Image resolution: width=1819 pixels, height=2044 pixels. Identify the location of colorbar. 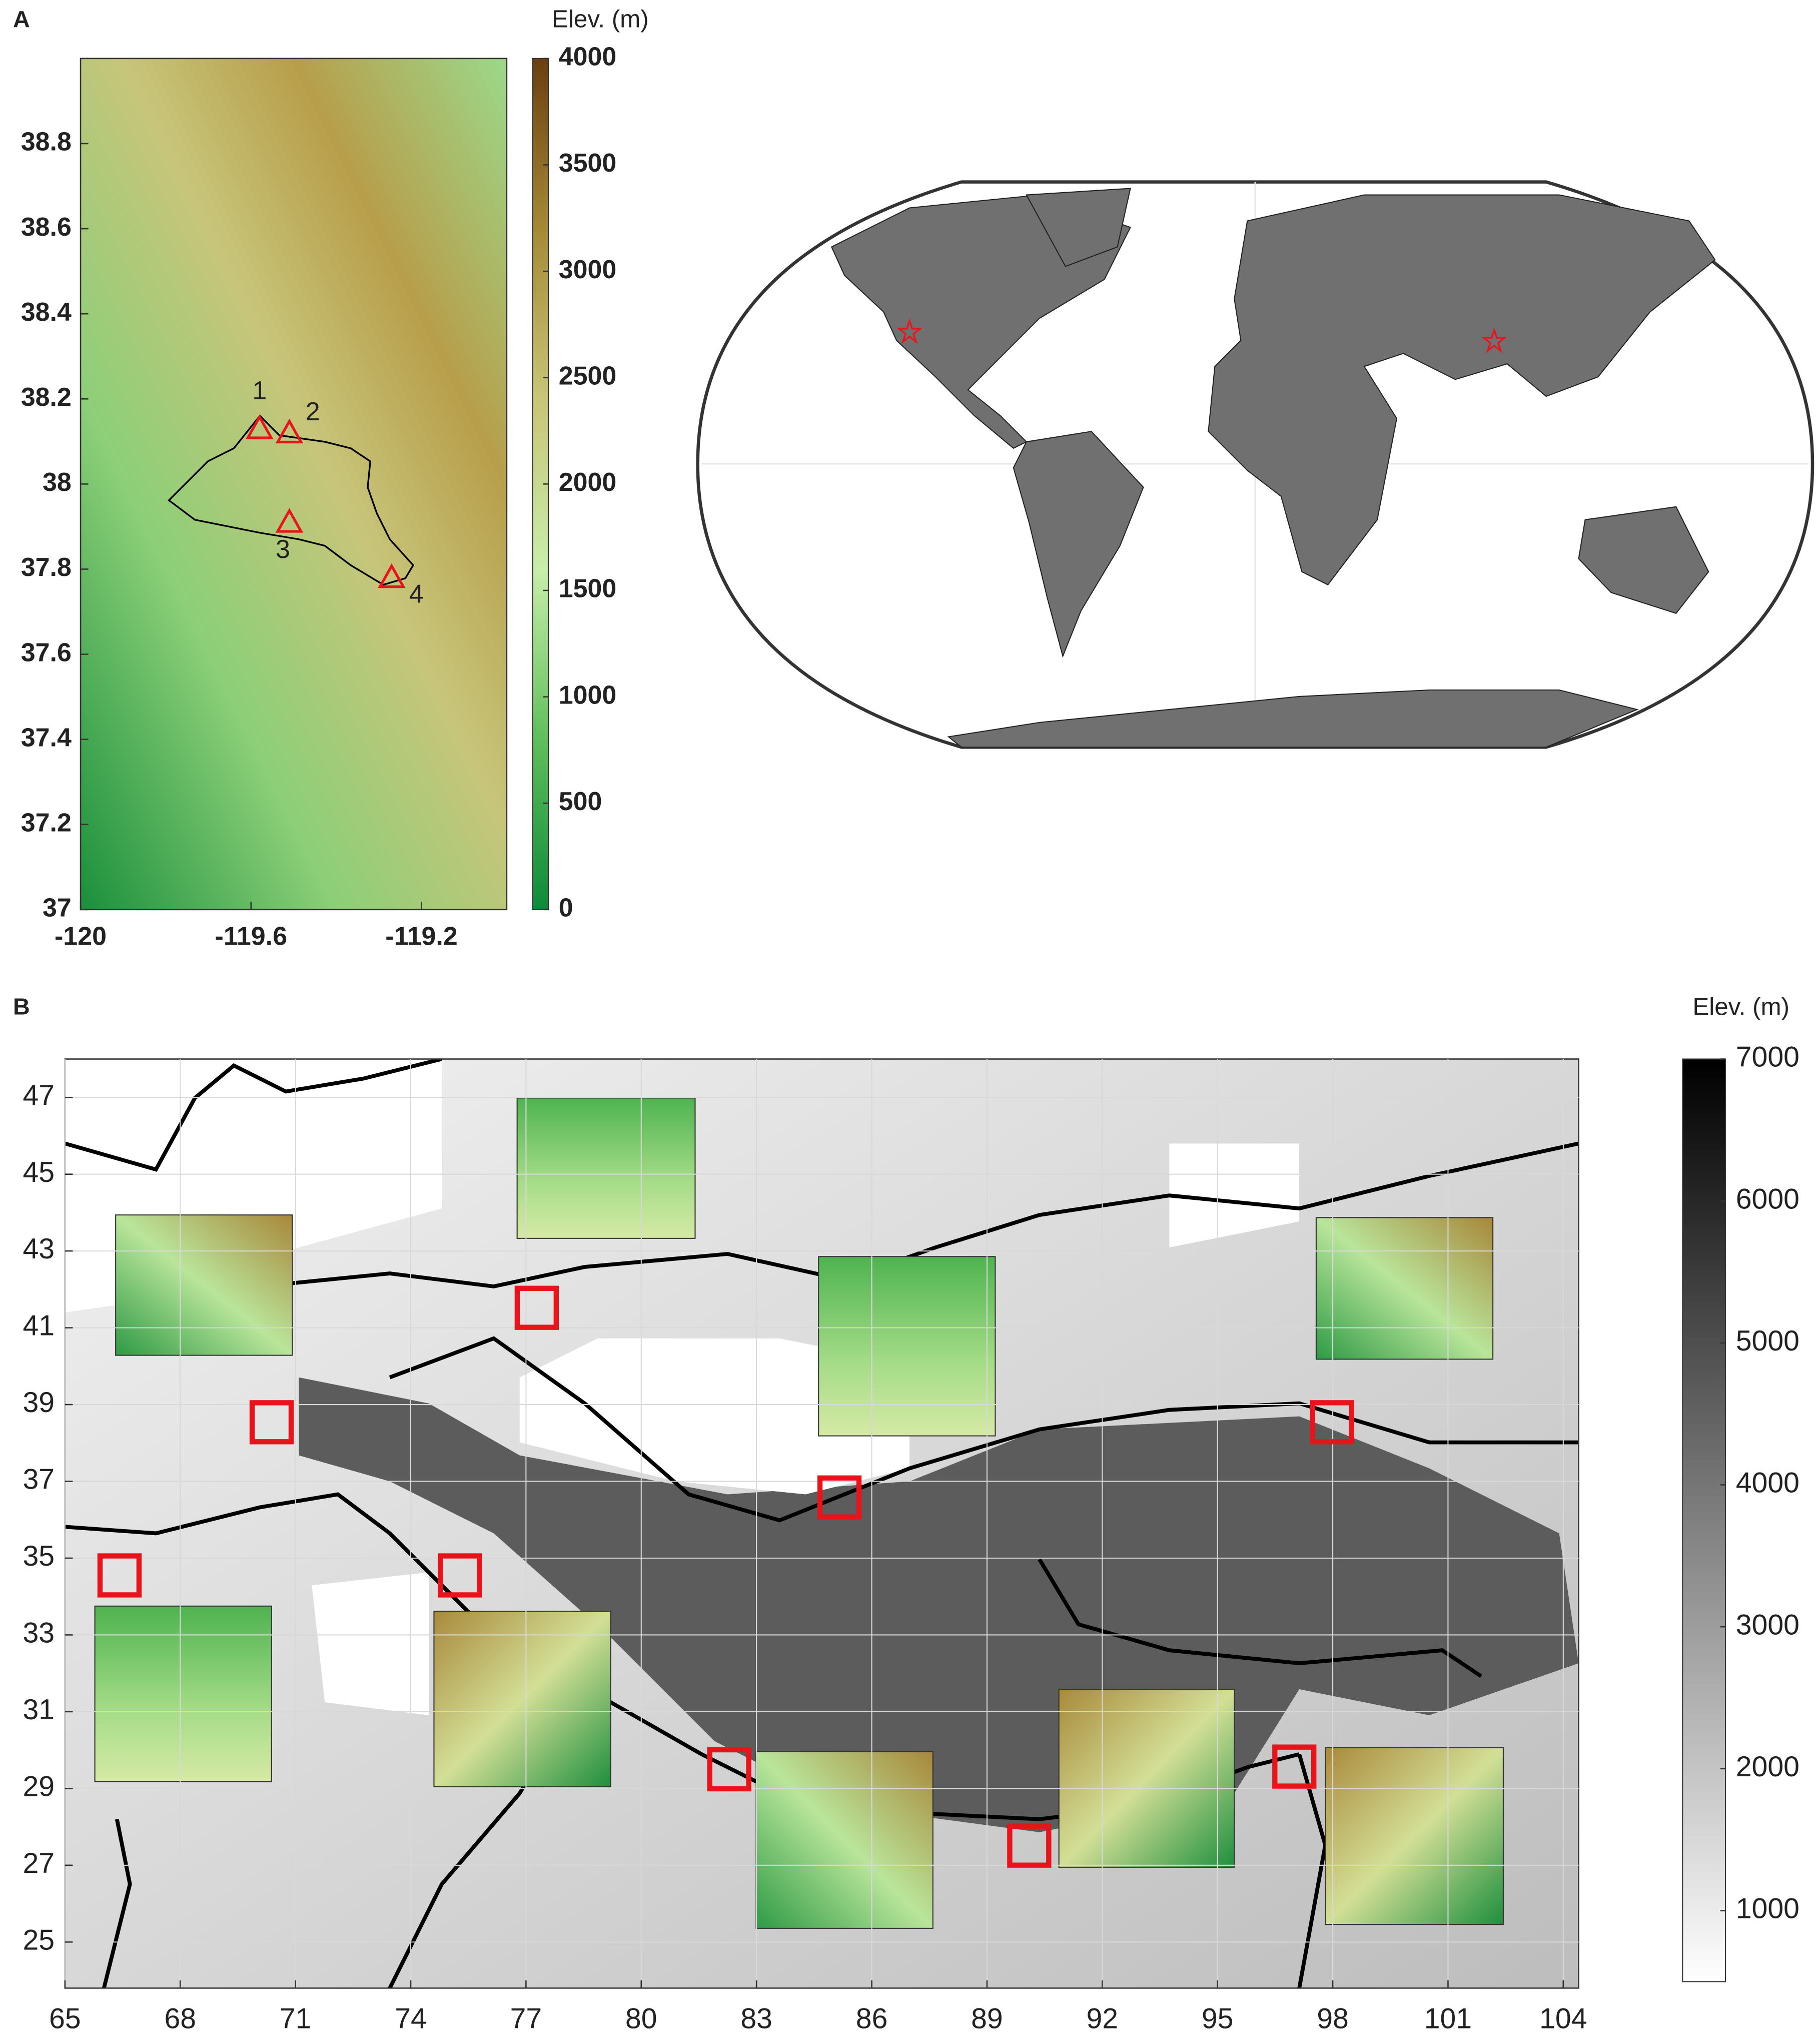
(1704, 1520).